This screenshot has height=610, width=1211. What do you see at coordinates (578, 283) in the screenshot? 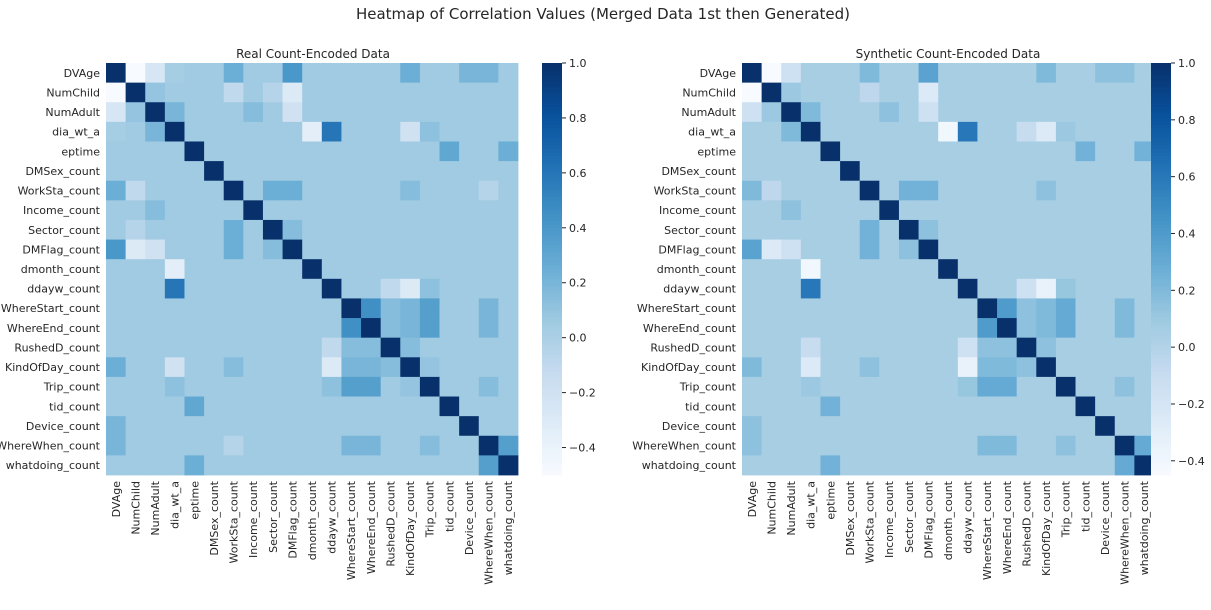
I see `colorbar-tick-label: 0.2` at bounding box center [578, 283].